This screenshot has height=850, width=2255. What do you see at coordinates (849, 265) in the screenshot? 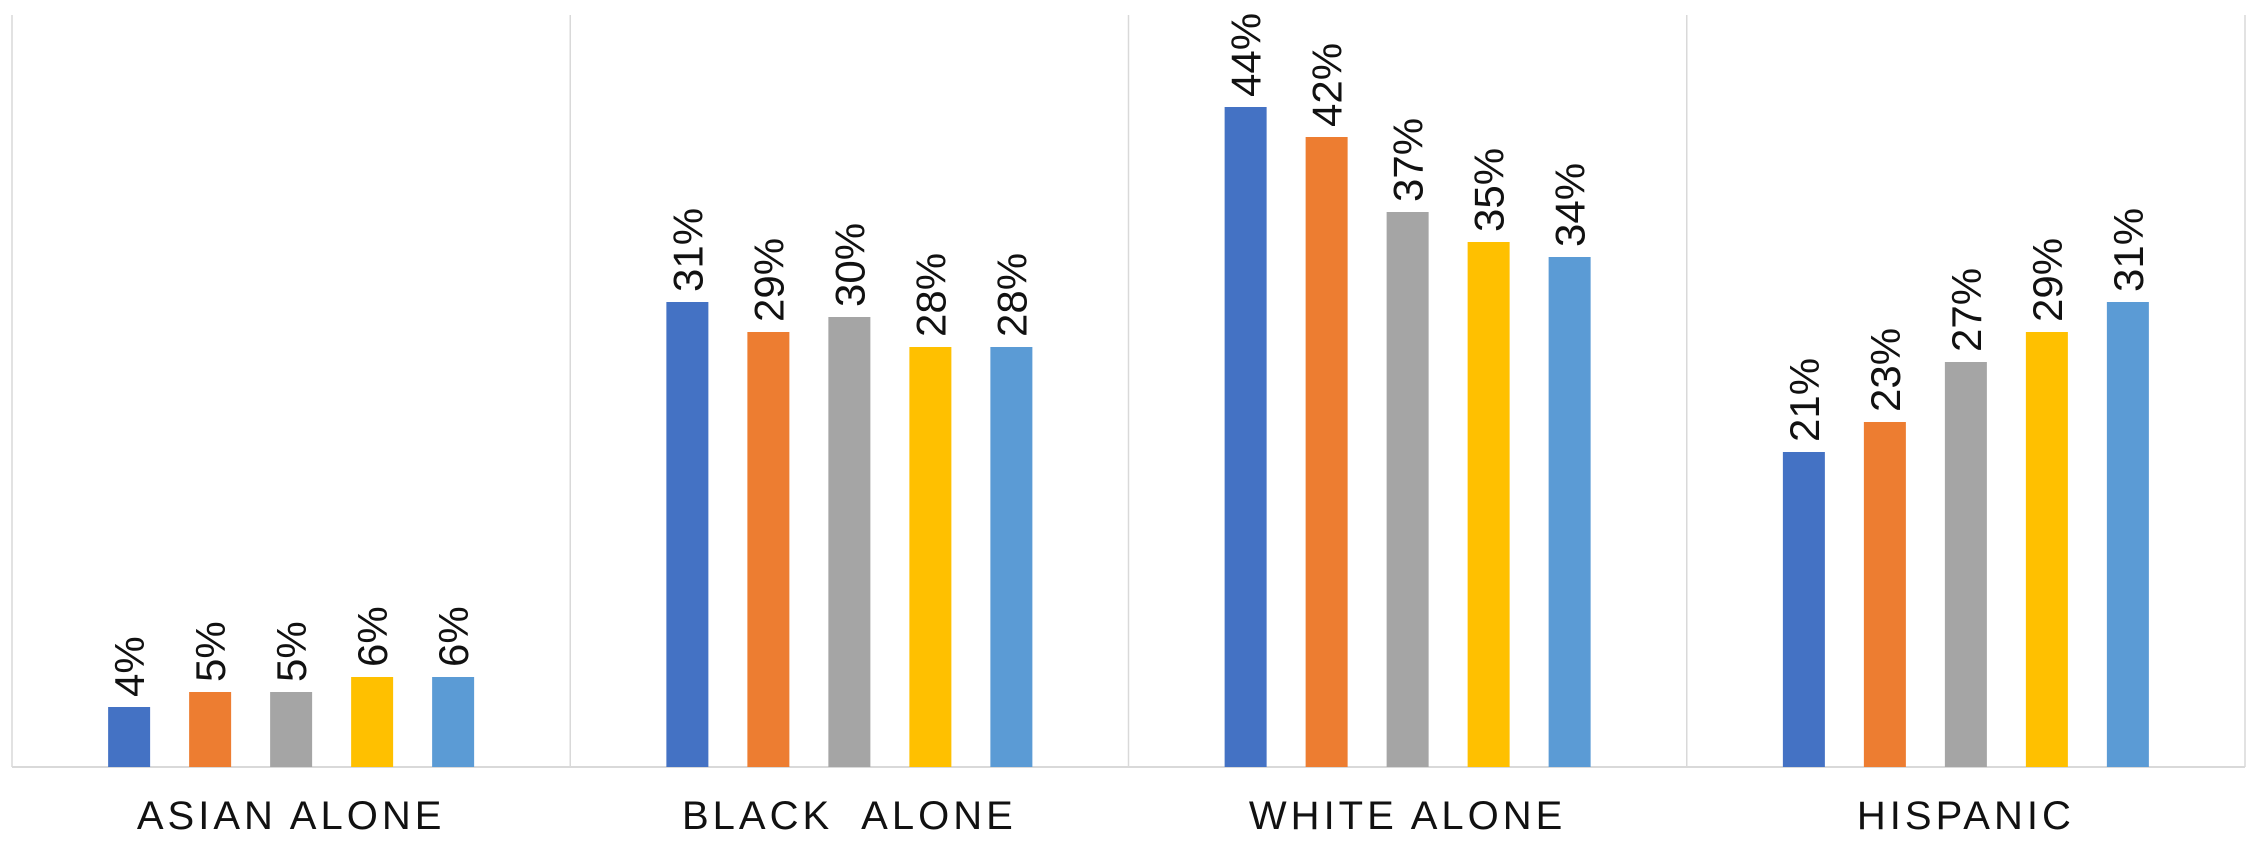
I see `bar-value-label: 30%` at bounding box center [849, 265].